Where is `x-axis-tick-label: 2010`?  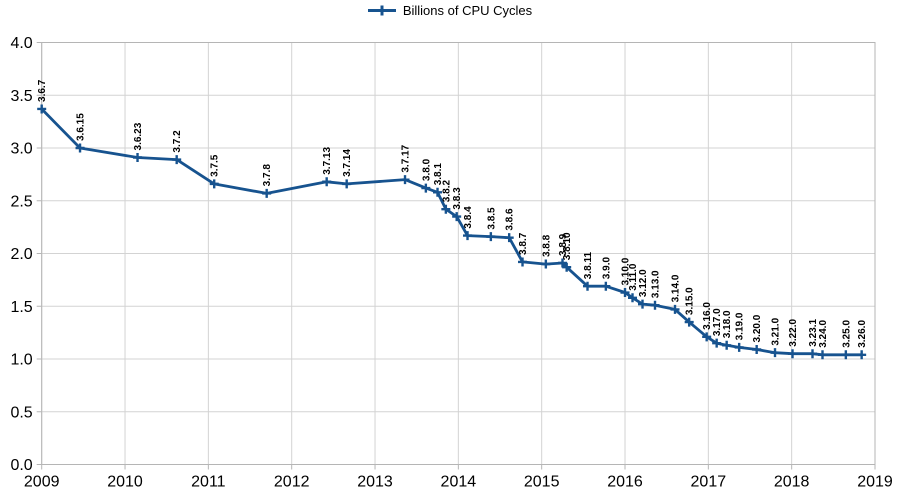
x-axis-tick-label: 2010 is located at coordinates (125, 482).